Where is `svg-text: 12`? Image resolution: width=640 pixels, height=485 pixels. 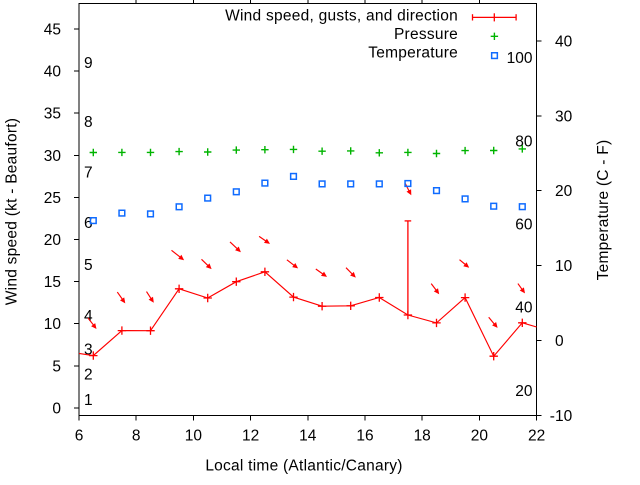 svg-text: 12 is located at coordinates (250, 435).